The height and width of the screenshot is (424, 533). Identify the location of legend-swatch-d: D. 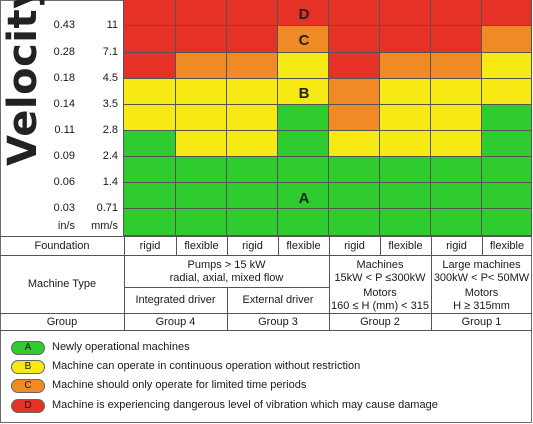
(28, 406).